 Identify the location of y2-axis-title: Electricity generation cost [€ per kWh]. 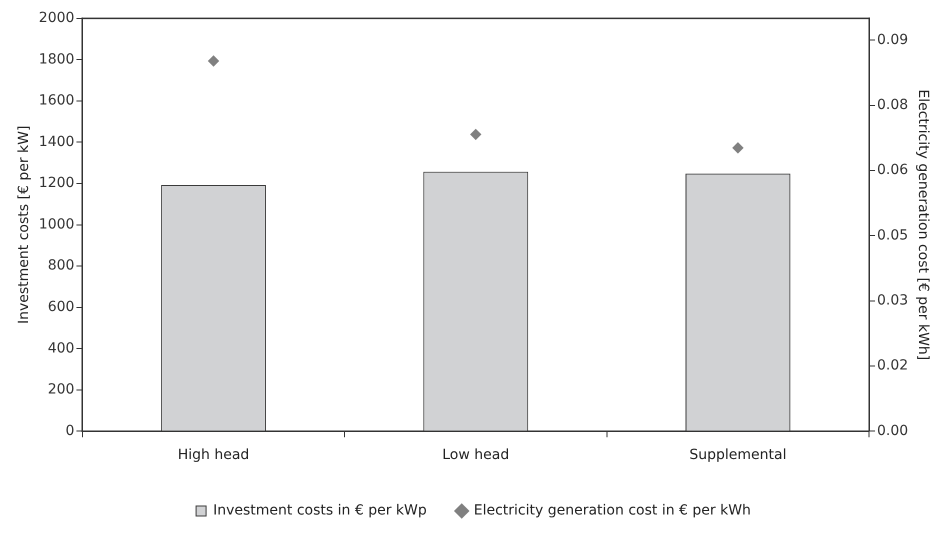
(922, 224).